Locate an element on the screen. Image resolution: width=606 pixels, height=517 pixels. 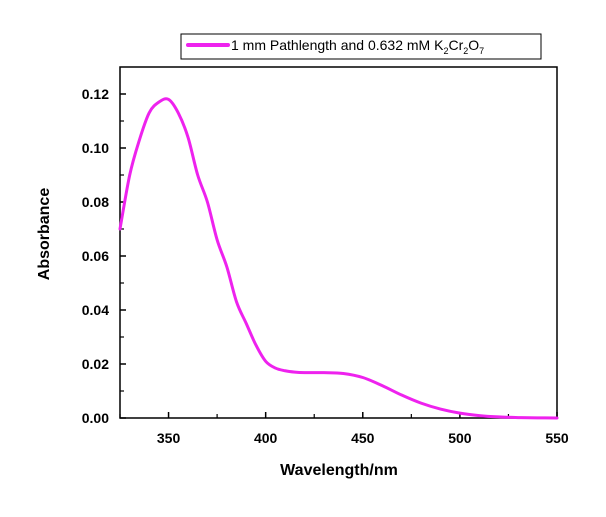
legend: 1 mm Pathlength and 0.632 mM K2Cr2O7 is located at coordinates (361, 46).